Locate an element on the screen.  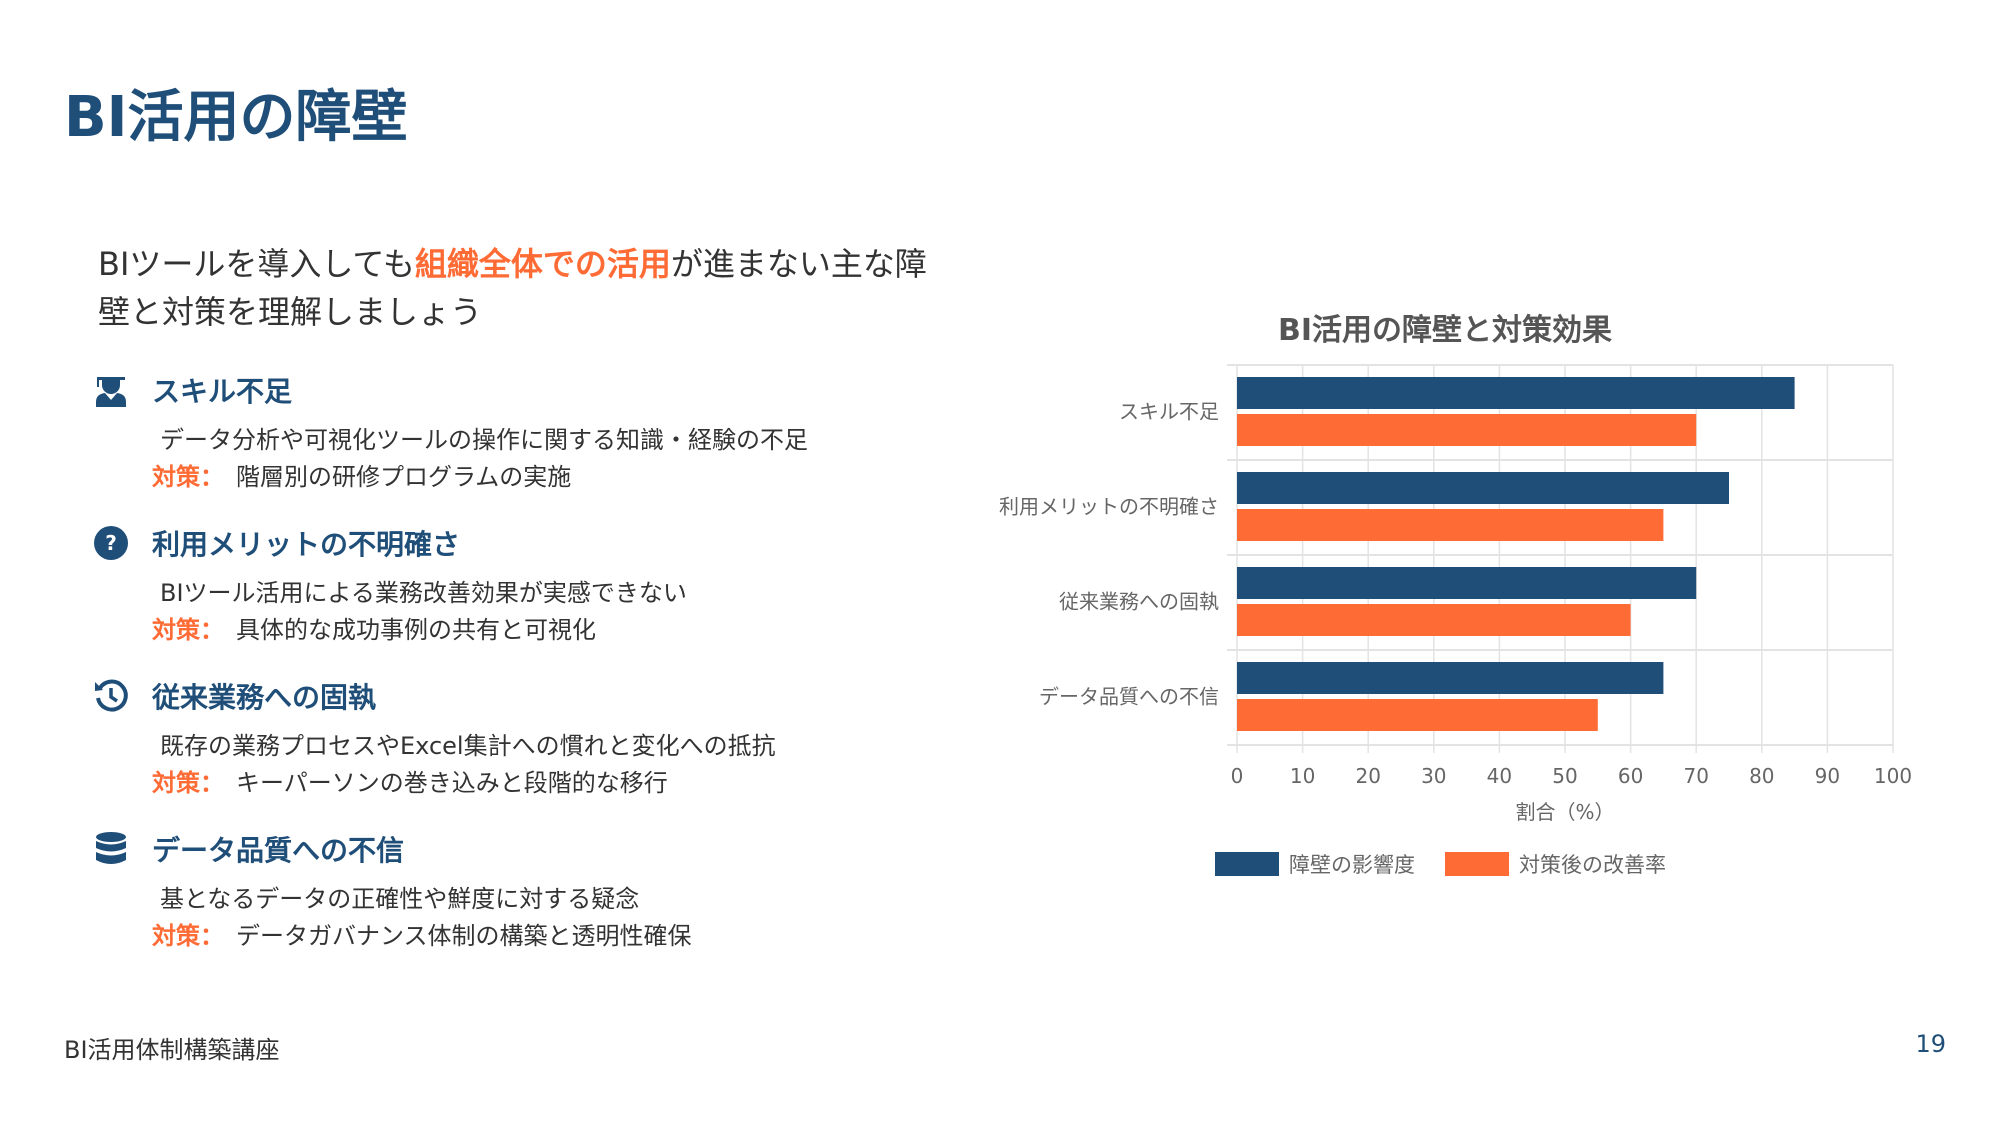
item-title: スキル不足 is located at coordinates (222, 391).